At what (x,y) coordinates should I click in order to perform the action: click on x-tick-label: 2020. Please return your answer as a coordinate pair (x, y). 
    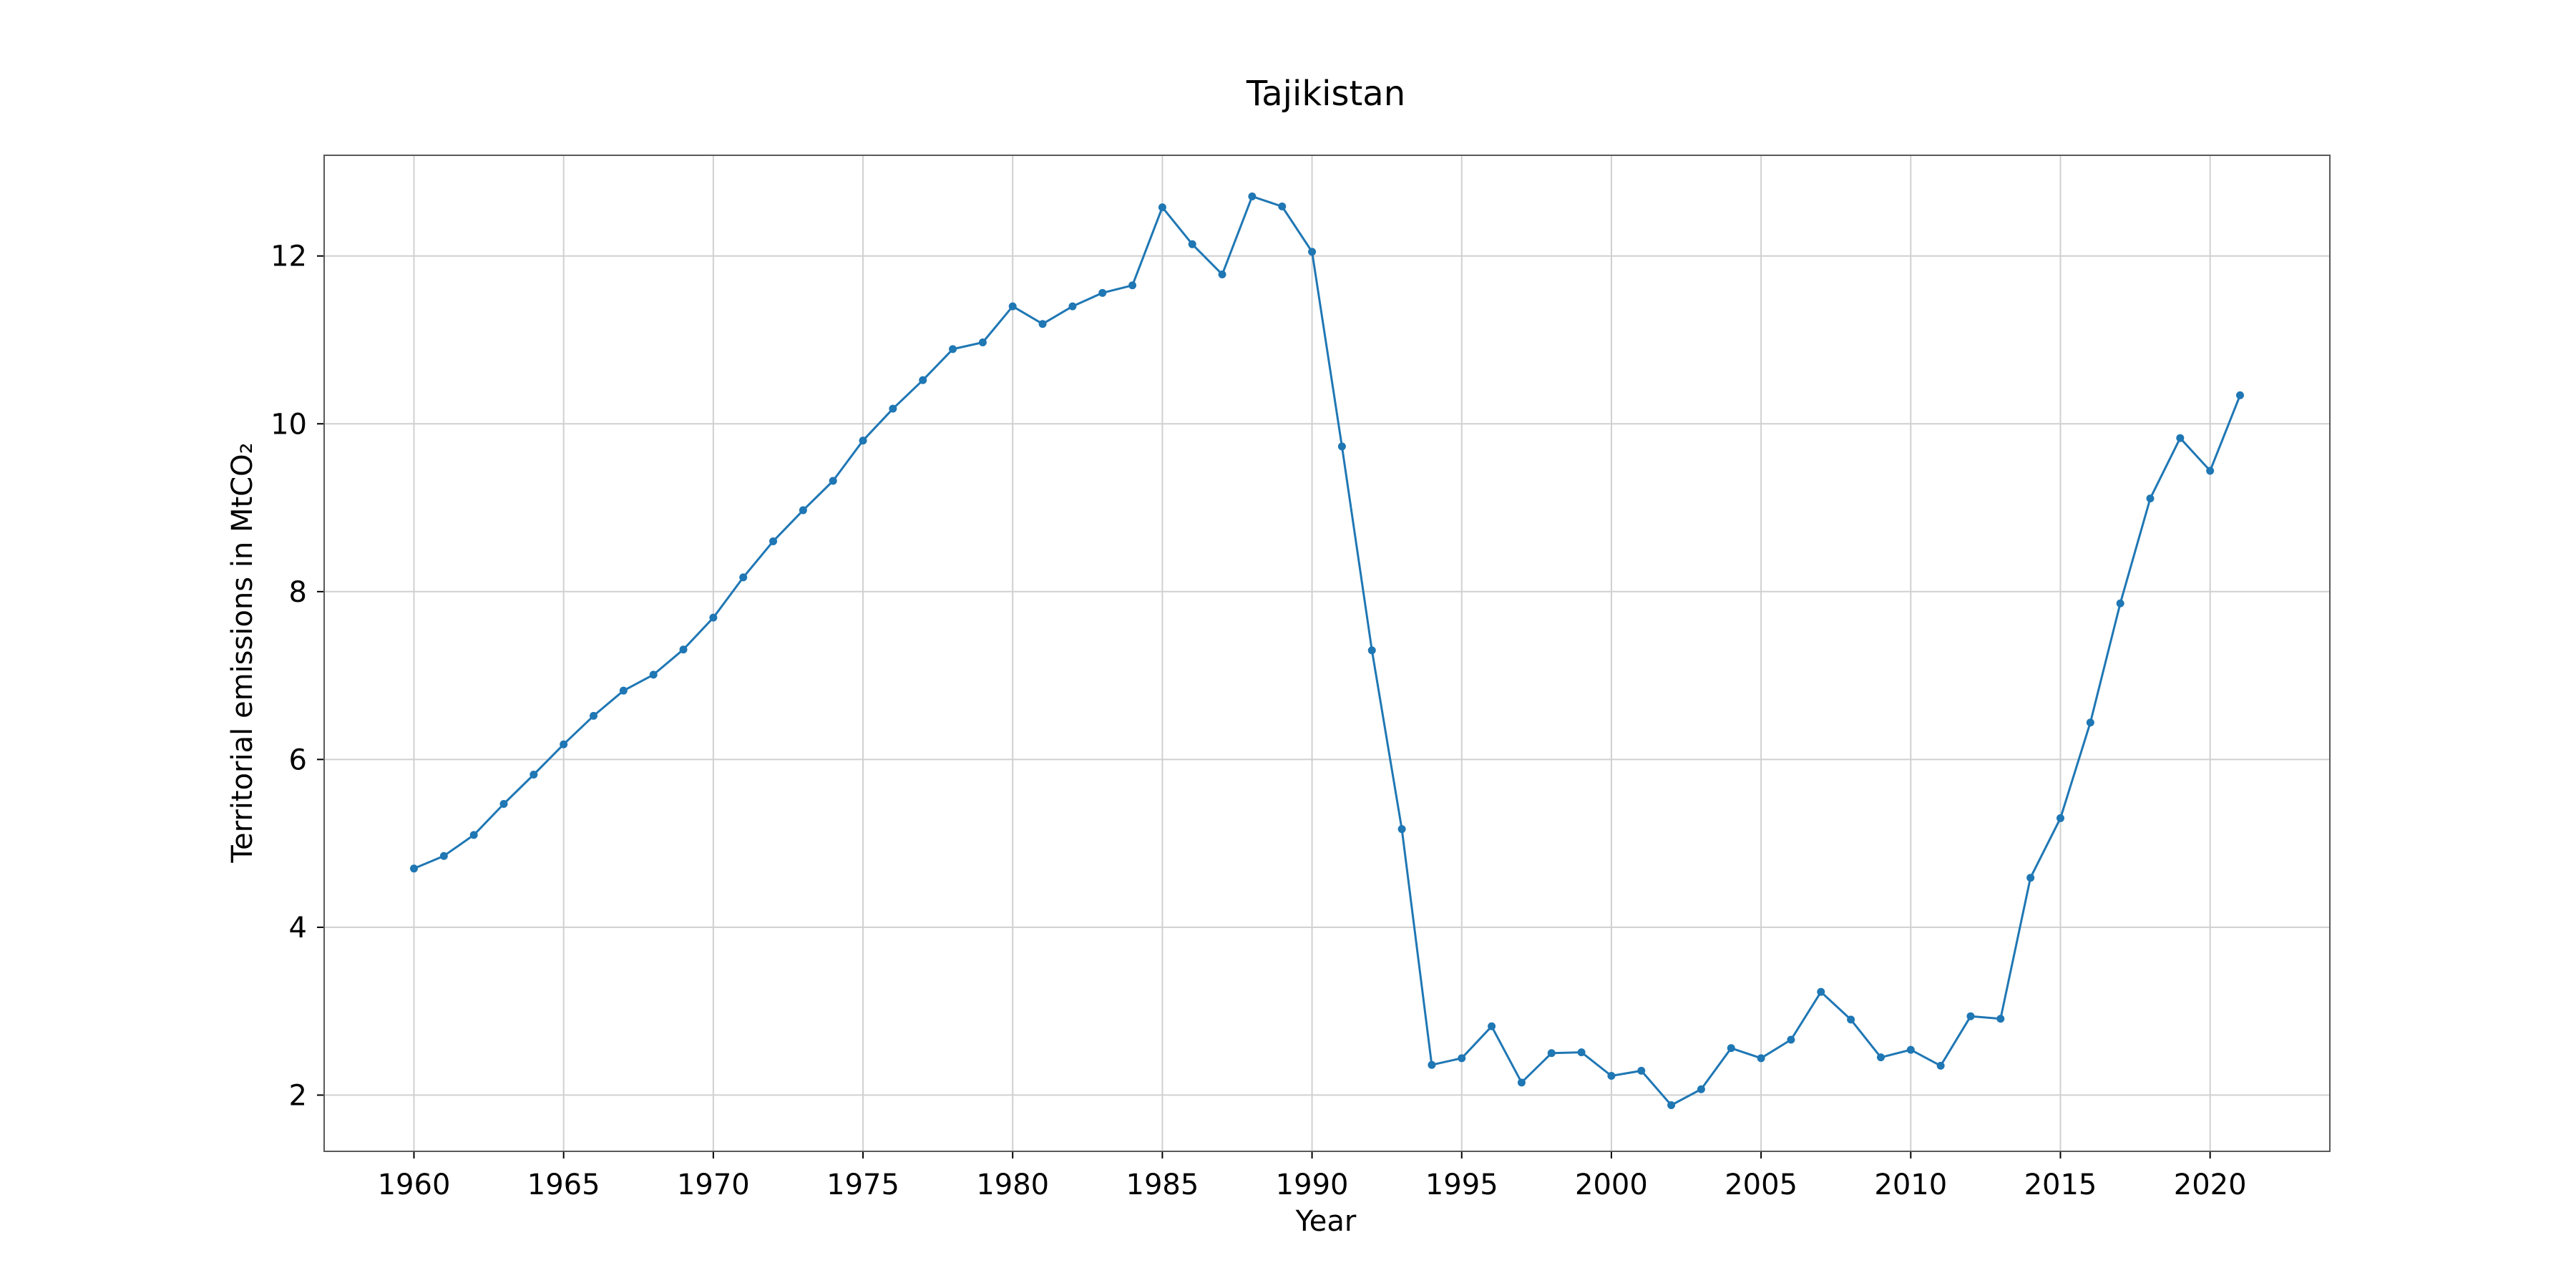
    Looking at the image, I should click on (2210, 1185).